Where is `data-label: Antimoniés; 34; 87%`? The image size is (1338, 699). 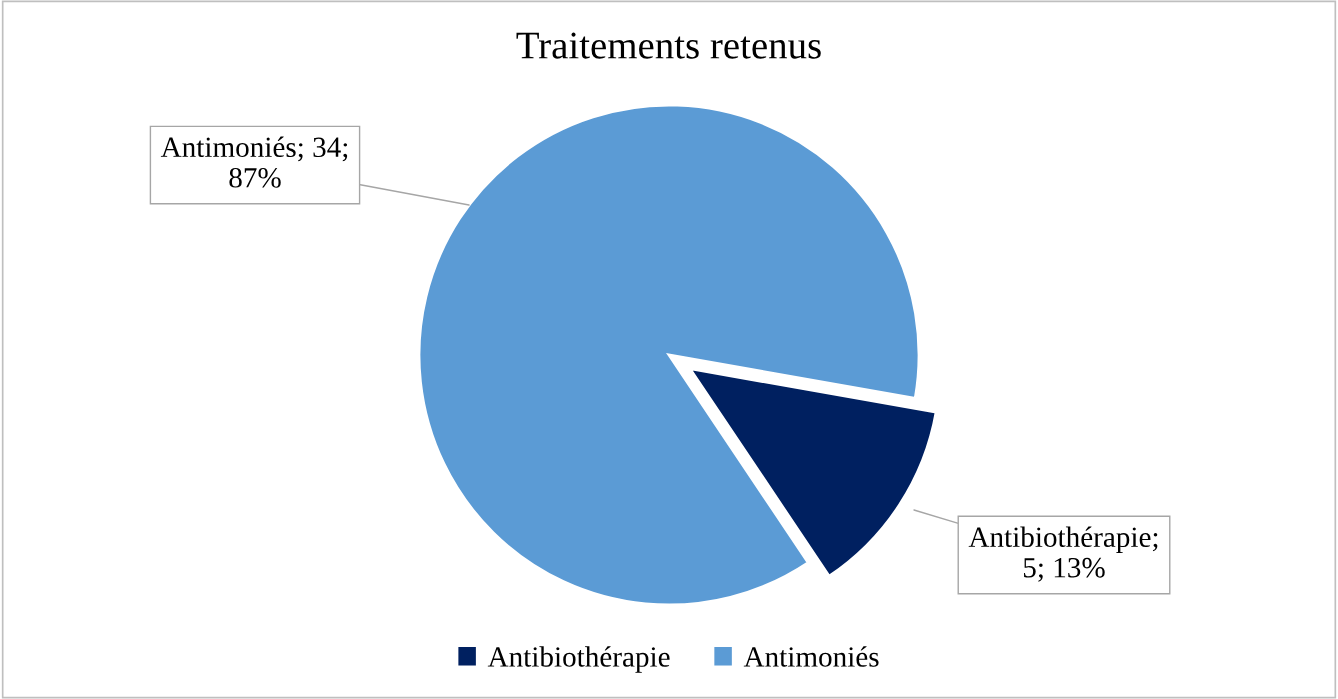 data-label: Antimoniés; 34; 87% is located at coordinates (254, 162).